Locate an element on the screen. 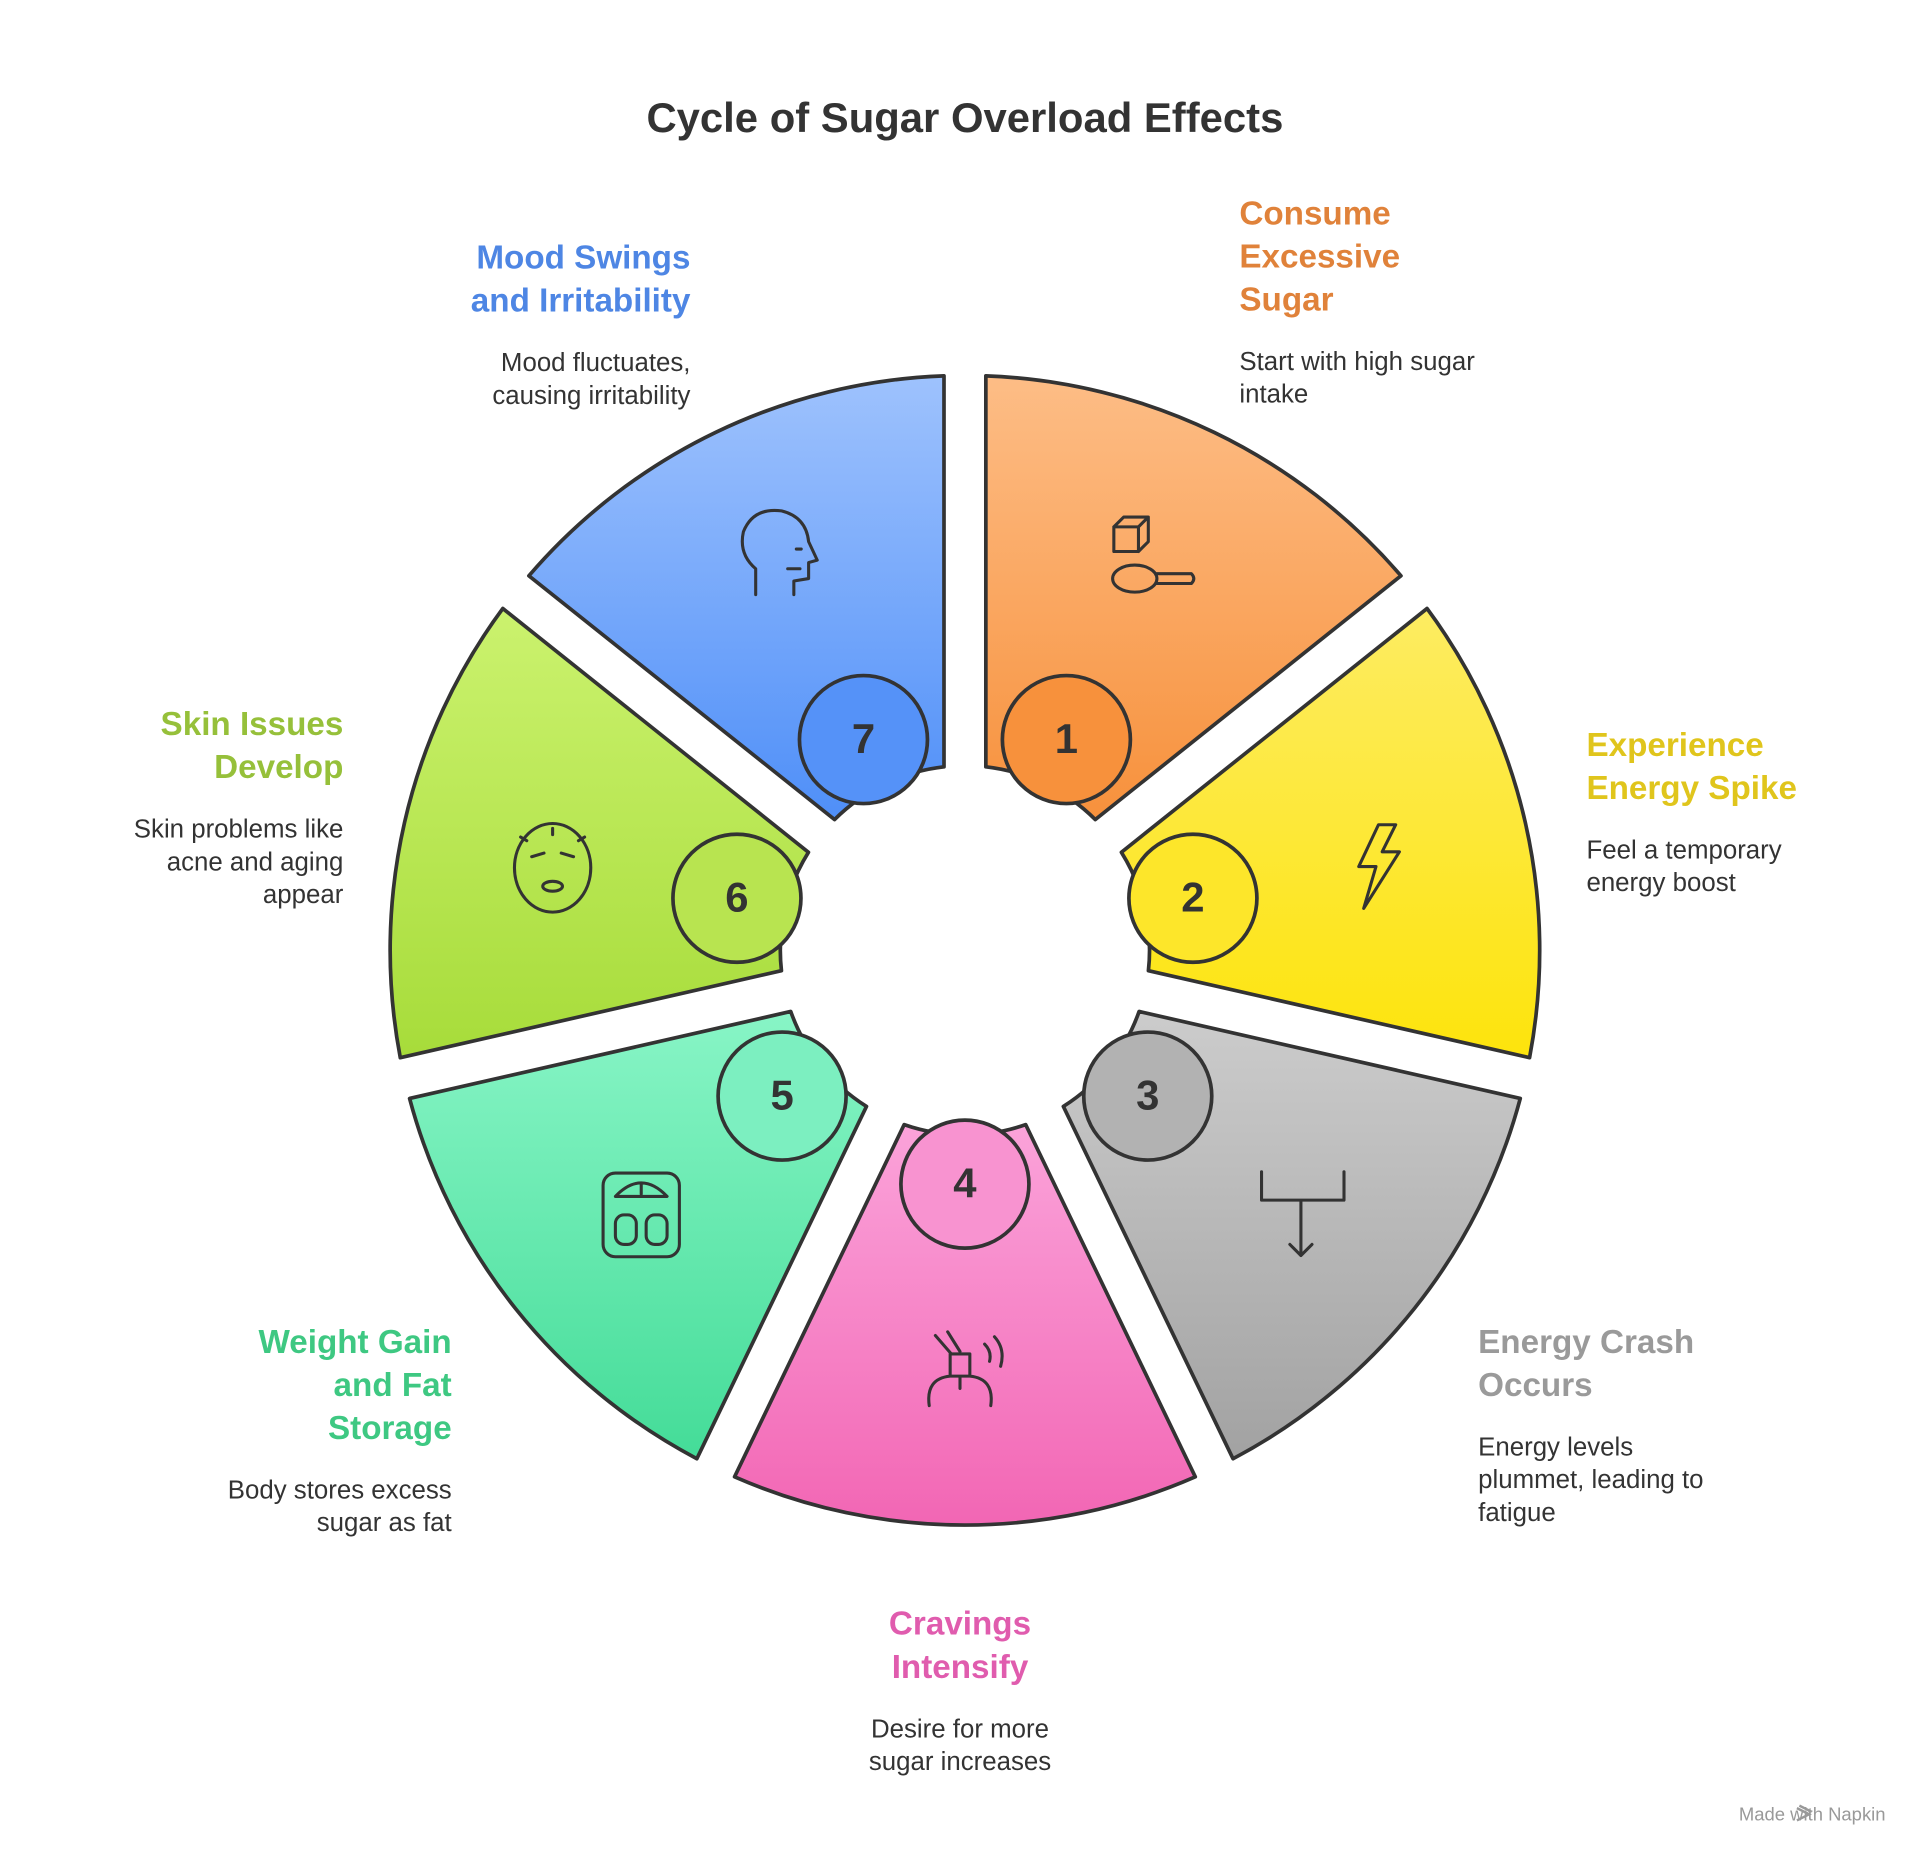 The image size is (1920, 1855). footer: Made with Napkin is located at coordinates (1812, 1813).